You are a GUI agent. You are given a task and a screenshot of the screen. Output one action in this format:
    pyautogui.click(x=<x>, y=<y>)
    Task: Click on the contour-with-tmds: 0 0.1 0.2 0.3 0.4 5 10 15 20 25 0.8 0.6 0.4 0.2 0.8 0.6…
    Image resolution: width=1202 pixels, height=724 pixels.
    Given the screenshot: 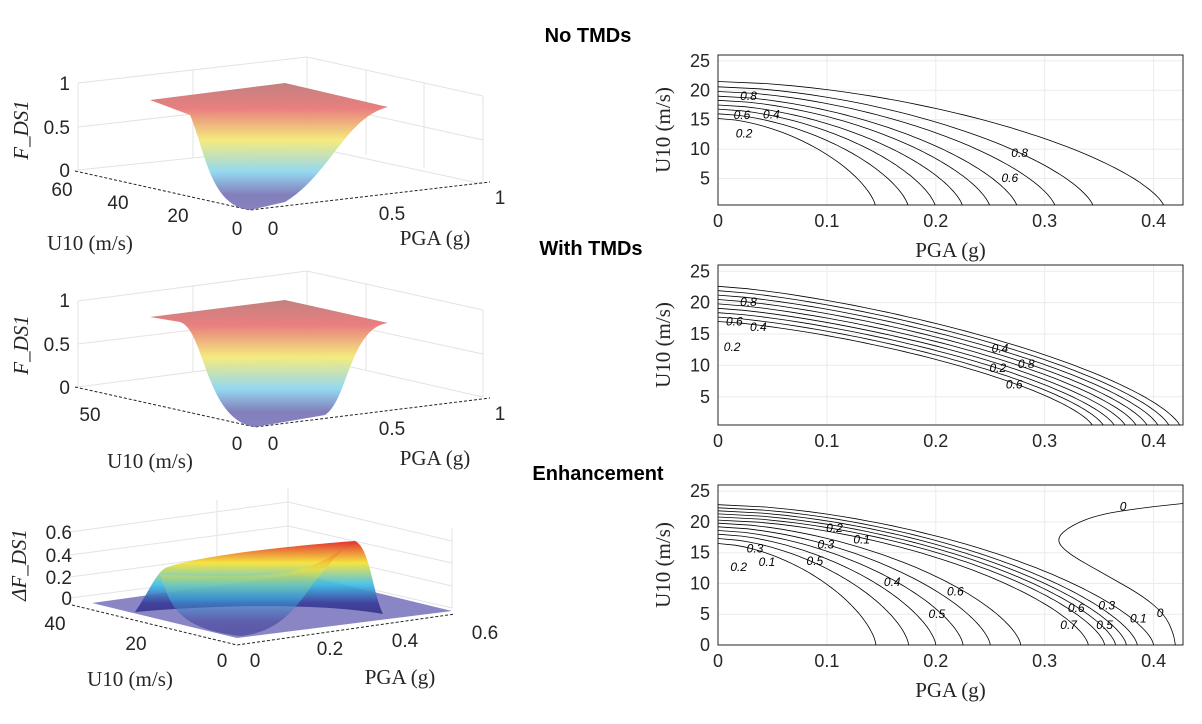 What is the action you would take?
    pyautogui.click(x=917, y=356)
    